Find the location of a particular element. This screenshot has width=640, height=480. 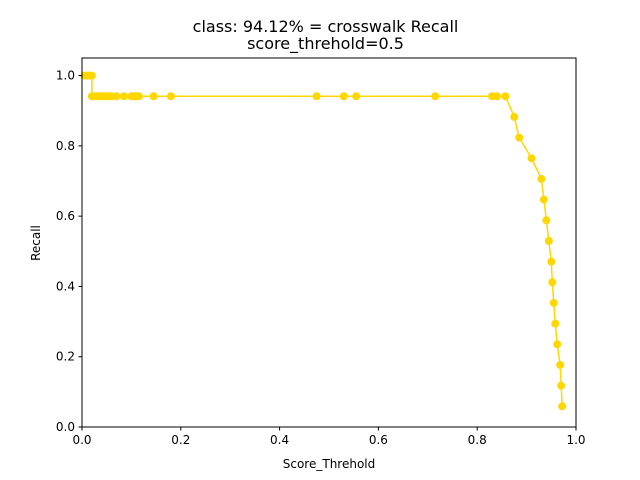

x-tick-label: 0.8 is located at coordinates (477, 440).